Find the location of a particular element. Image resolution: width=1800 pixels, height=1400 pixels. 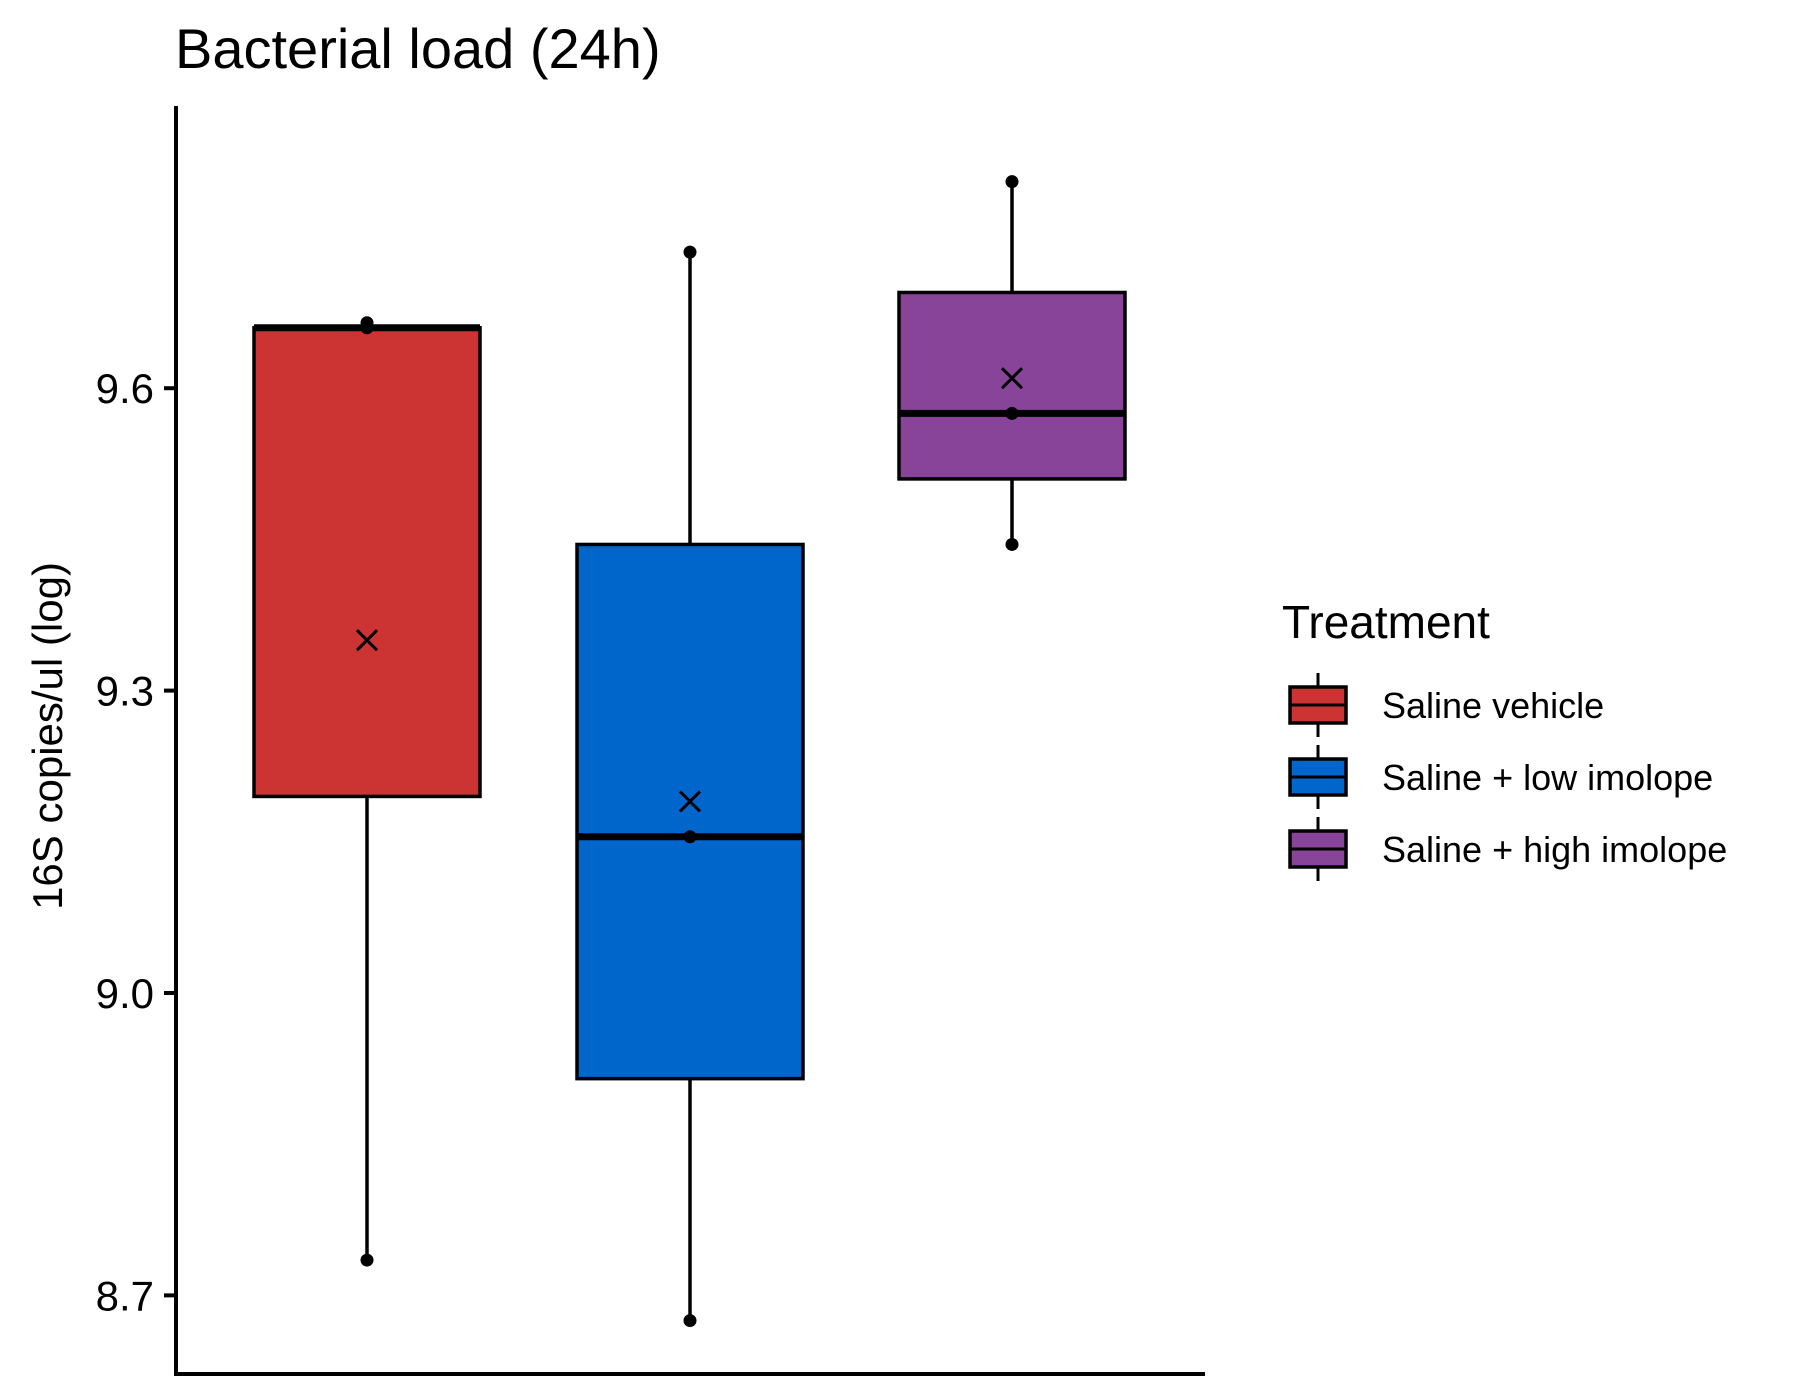

legend-label: Saline + high imolope is located at coordinates (1554, 849).